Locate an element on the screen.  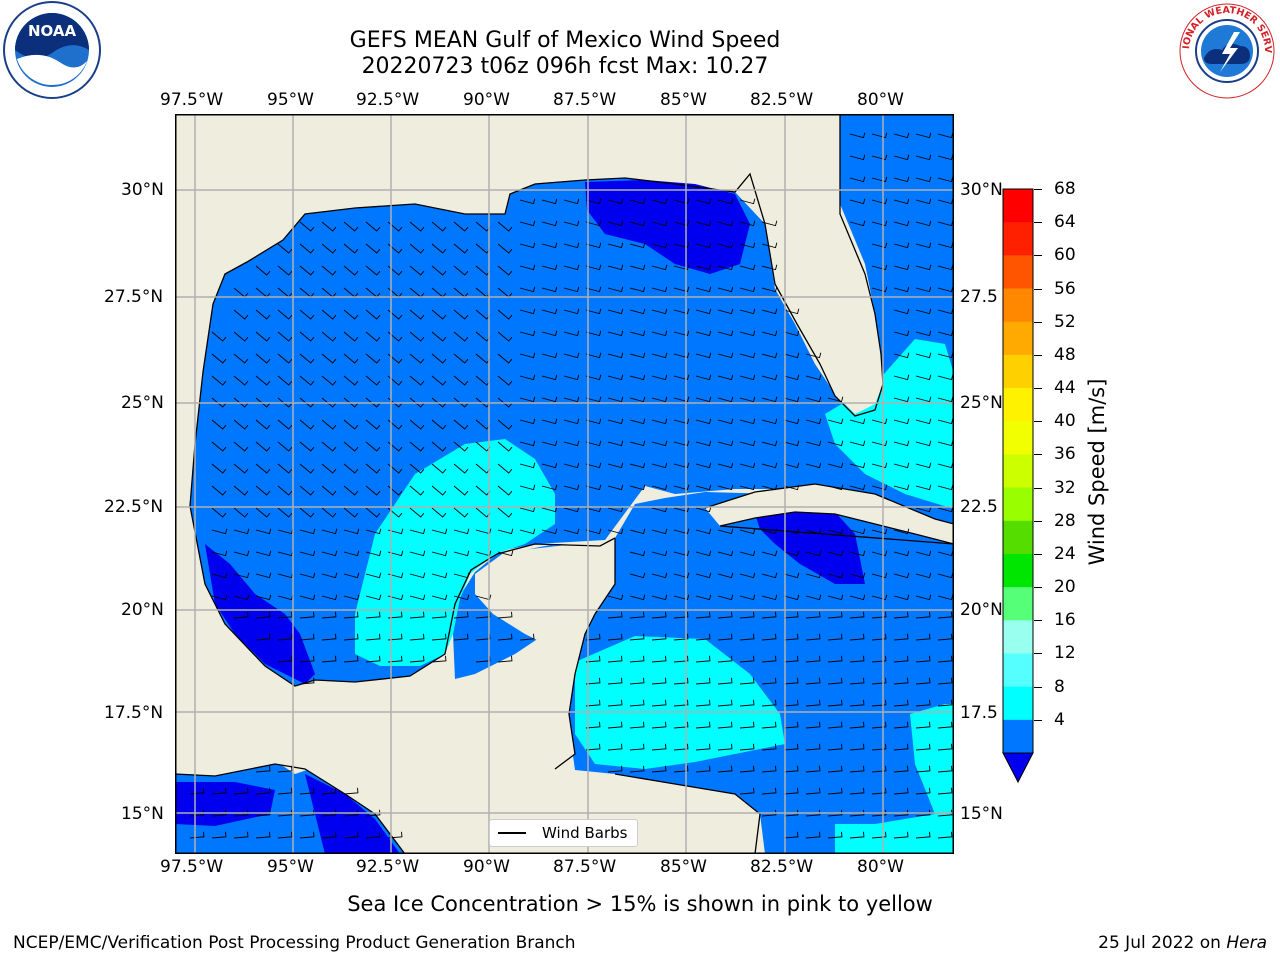
lon-tick-bottom-6: 85°W is located at coordinates (683, 867).